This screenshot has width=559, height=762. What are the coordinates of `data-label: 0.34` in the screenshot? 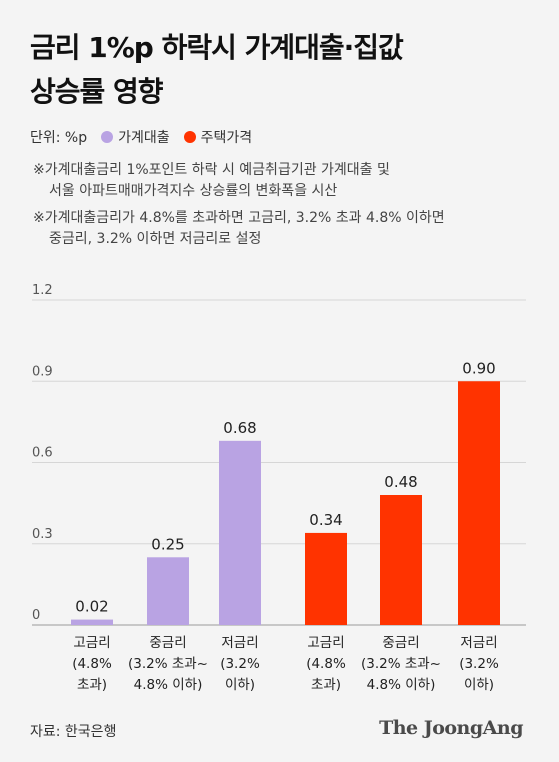 It's located at (325, 520).